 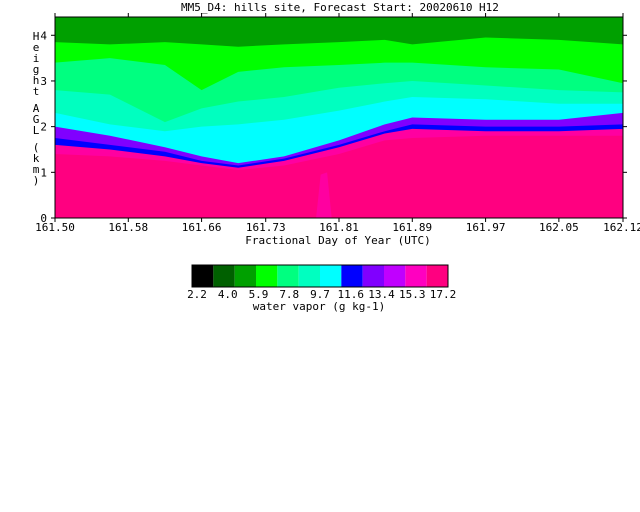 I want to click on x-tick-label: 161.58, so click(x=128, y=227).